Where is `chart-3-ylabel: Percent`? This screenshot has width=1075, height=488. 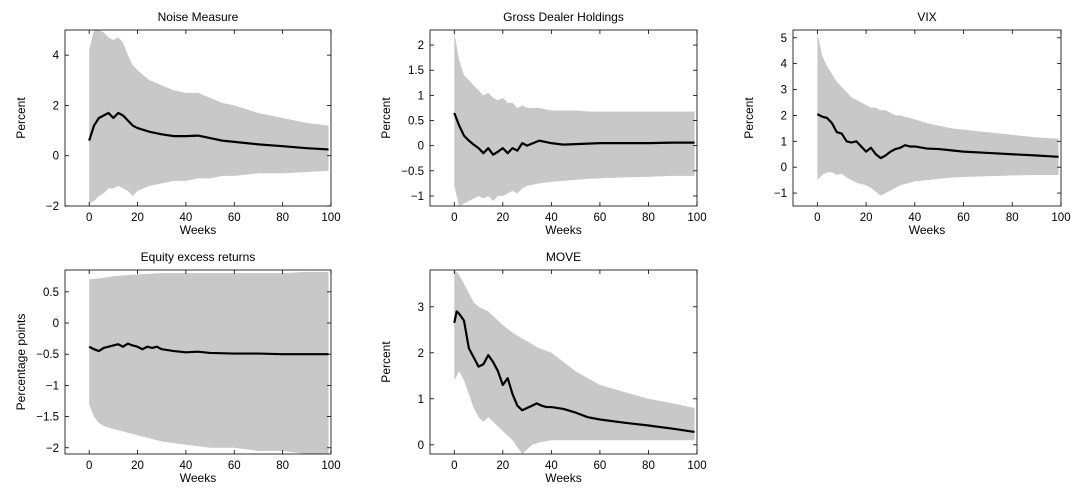
chart-3-ylabel: Percent is located at coordinates (749, 118).